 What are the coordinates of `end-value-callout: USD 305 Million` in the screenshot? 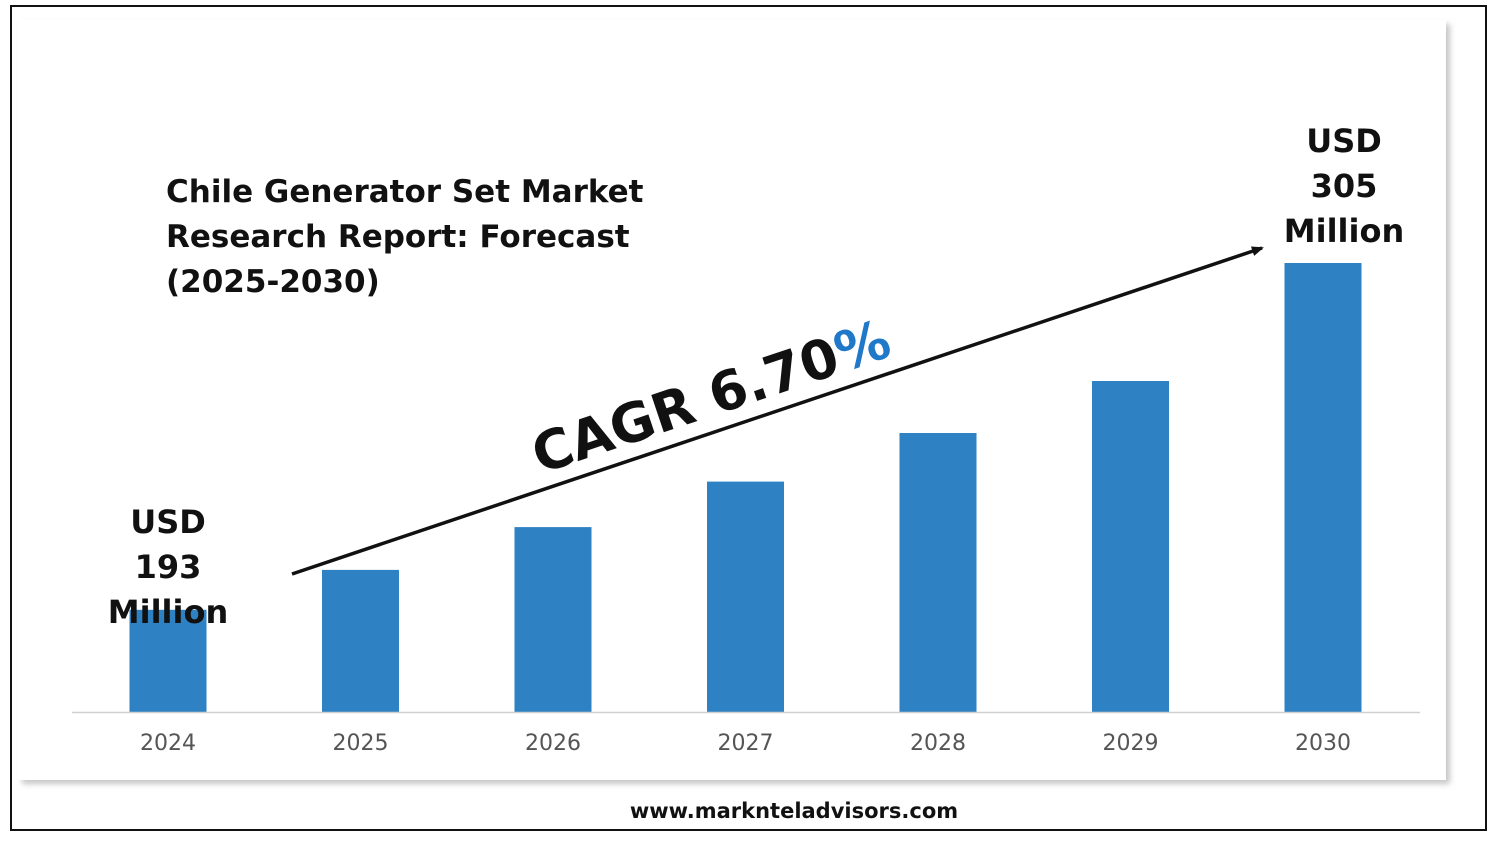 It's located at (1344, 186).